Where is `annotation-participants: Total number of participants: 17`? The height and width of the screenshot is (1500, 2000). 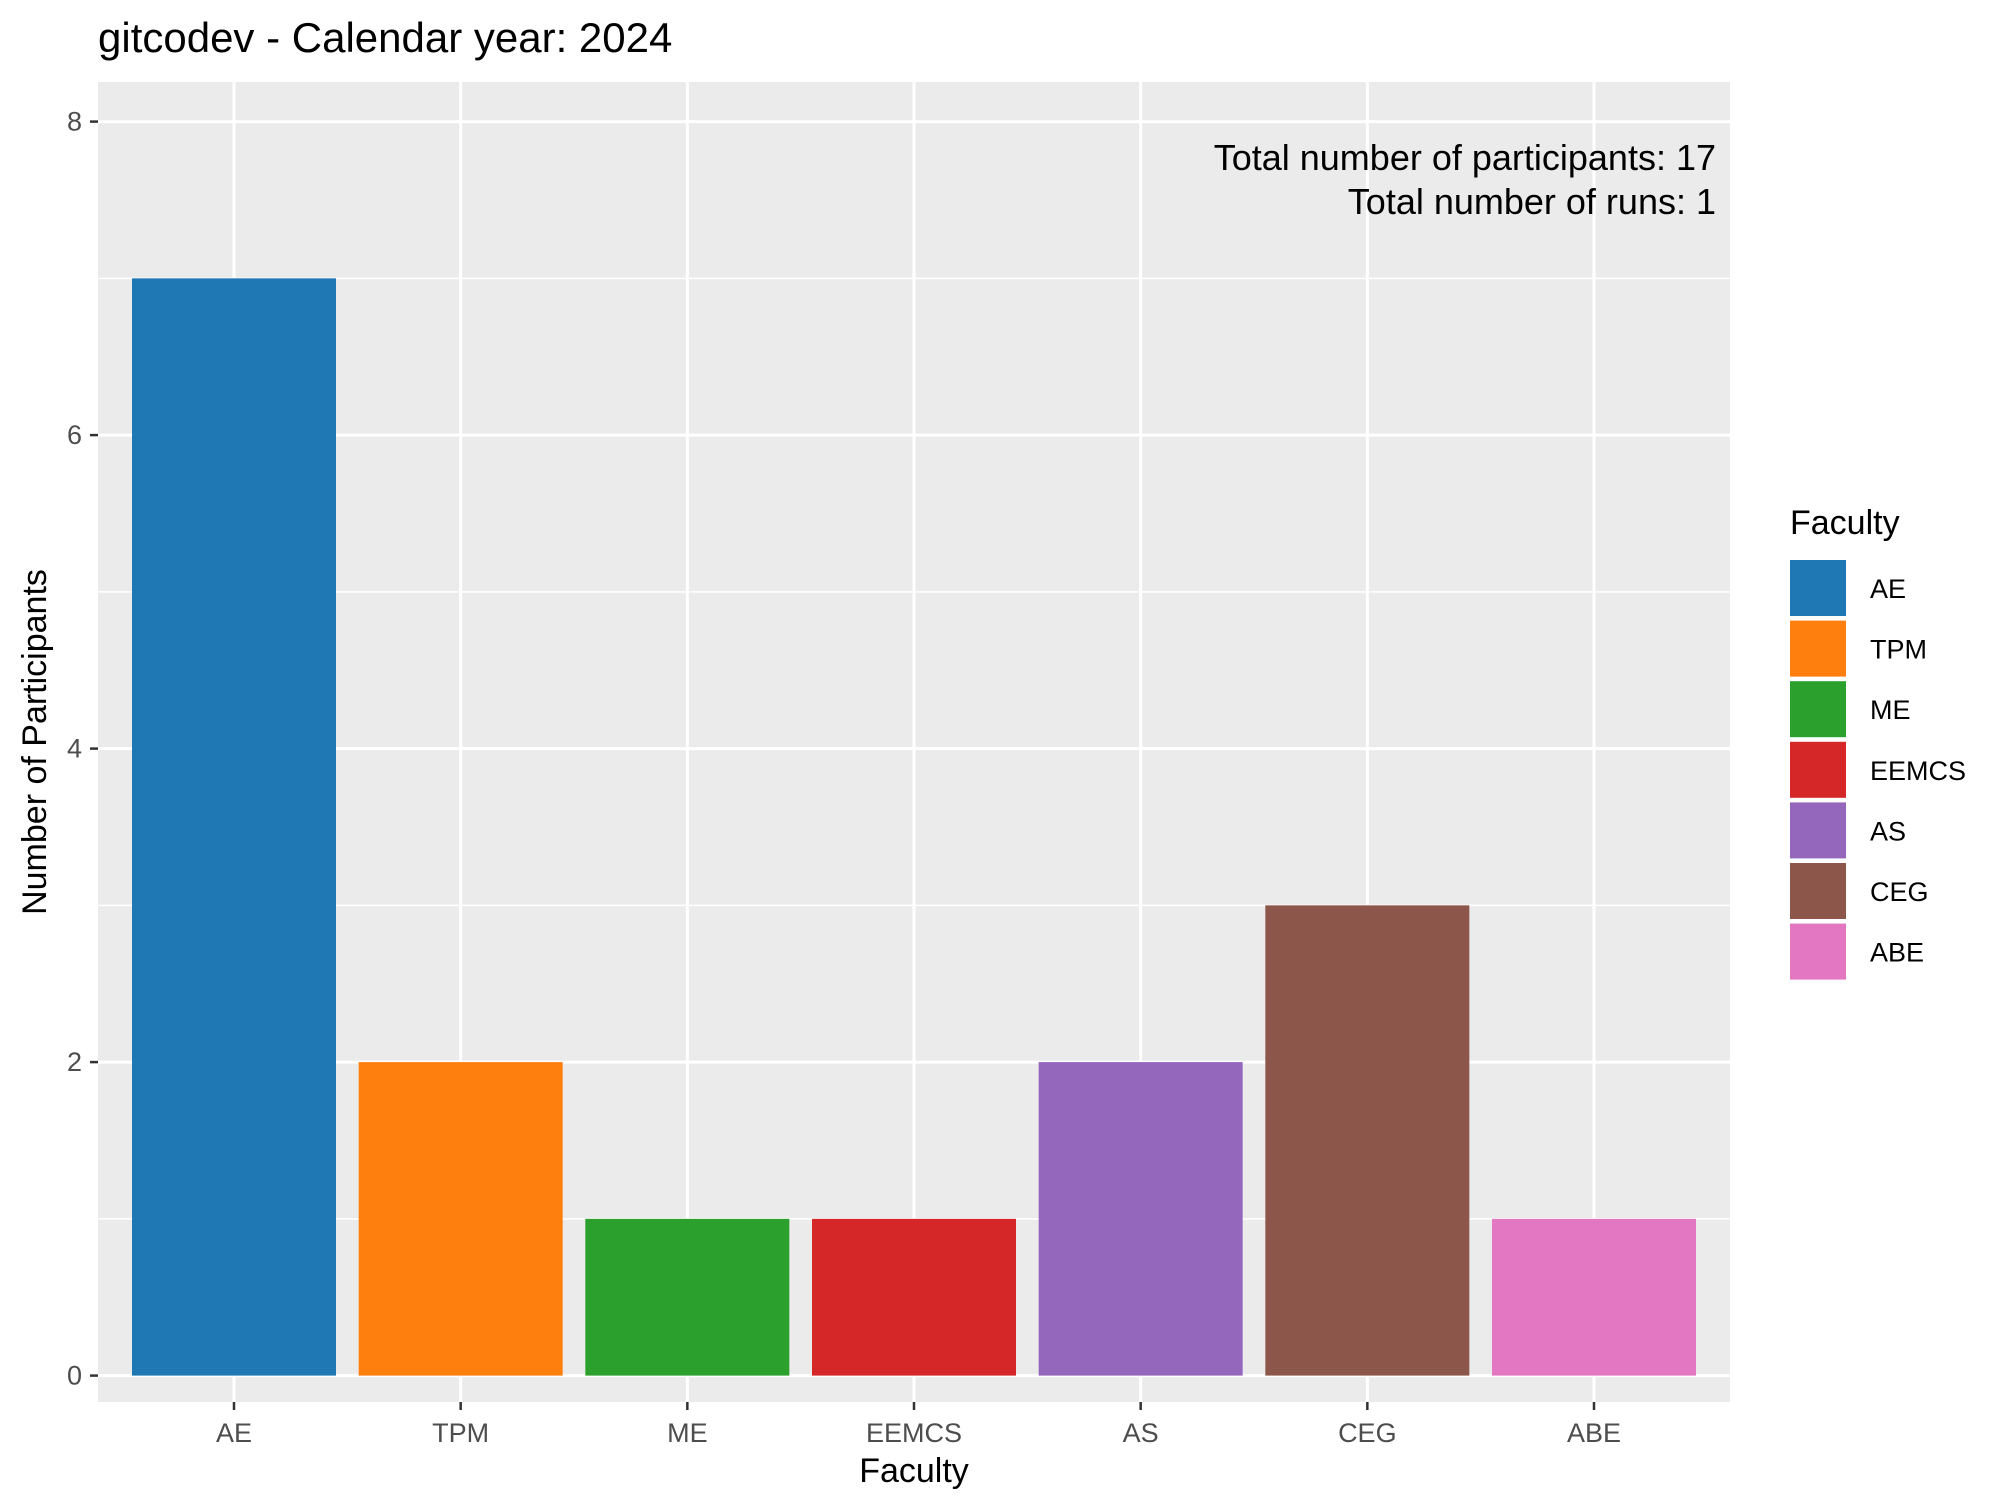 annotation-participants: Total number of participants: 17 is located at coordinates (1465, 157).